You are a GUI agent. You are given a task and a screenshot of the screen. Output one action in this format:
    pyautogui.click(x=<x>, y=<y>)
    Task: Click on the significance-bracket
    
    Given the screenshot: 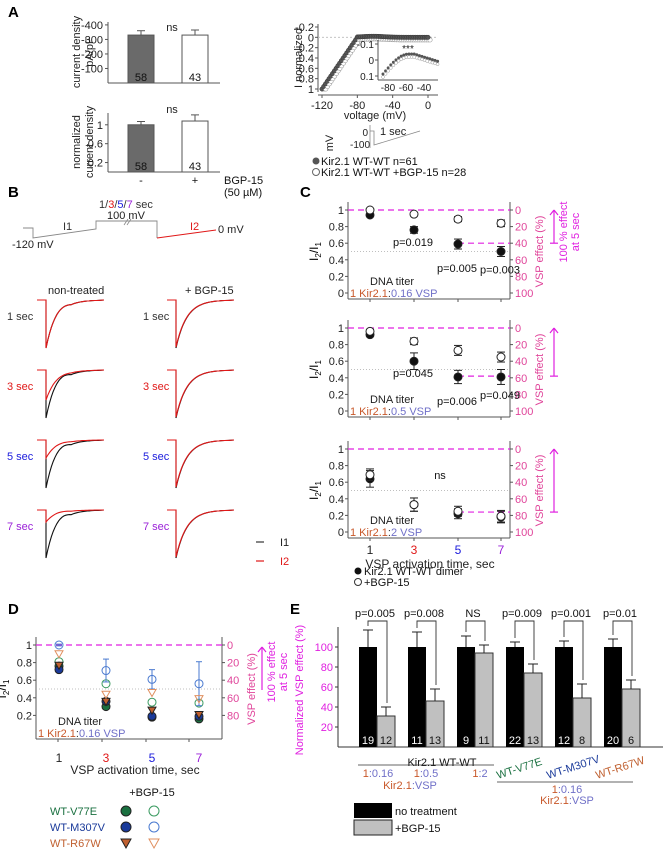 What is the action you would take?
    pyautogui.click(x=573, y=650)
    